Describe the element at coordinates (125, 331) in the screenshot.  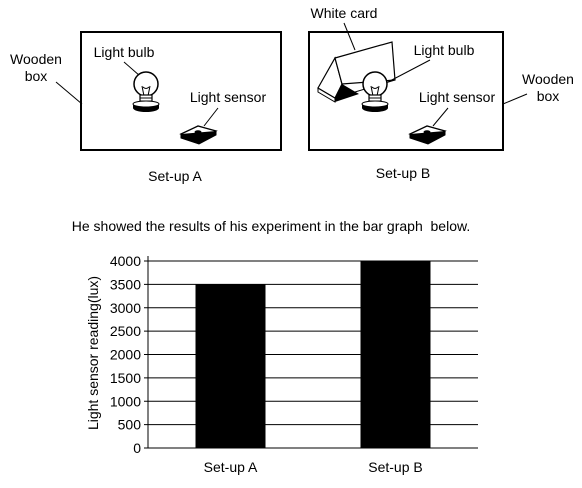
I see `y-tick-label: 2500` at that location.